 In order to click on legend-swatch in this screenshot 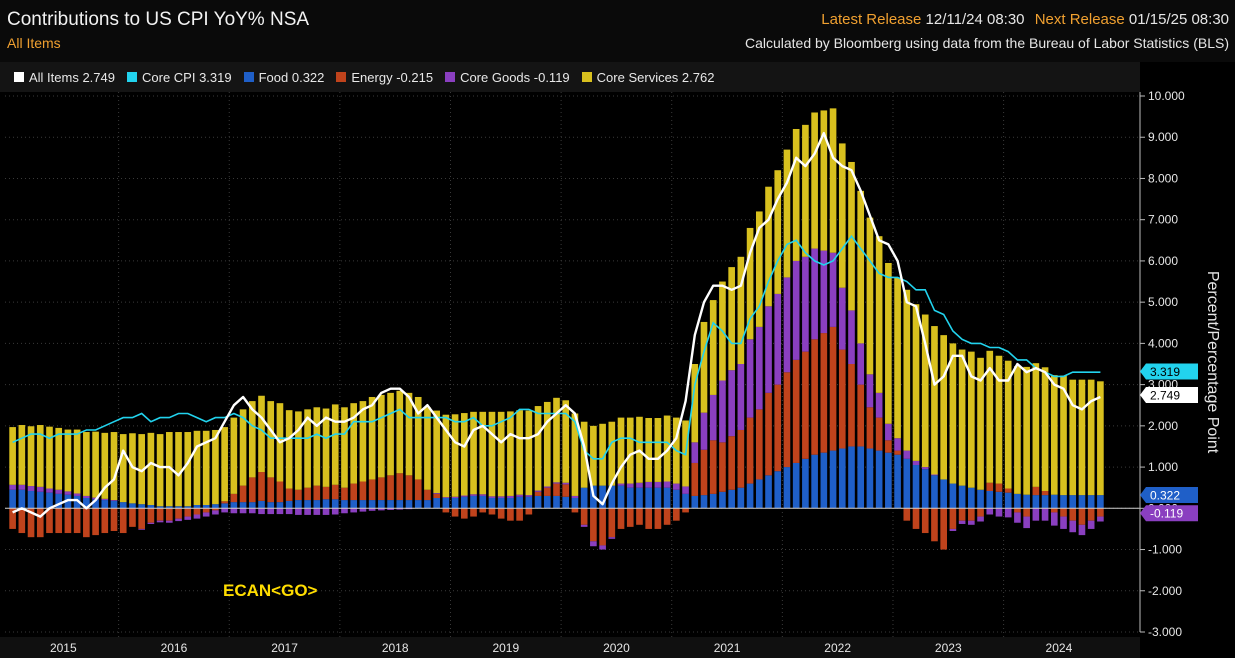, I will do `click(450, 77)`.